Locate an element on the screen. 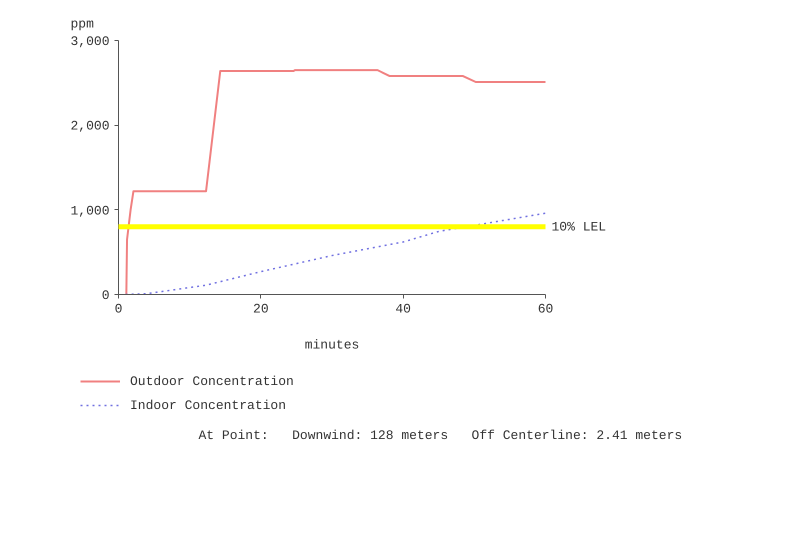 This screenshot has height=536, width=794. legend-label: Indoor Concentration is located at coordinates (208, 405).